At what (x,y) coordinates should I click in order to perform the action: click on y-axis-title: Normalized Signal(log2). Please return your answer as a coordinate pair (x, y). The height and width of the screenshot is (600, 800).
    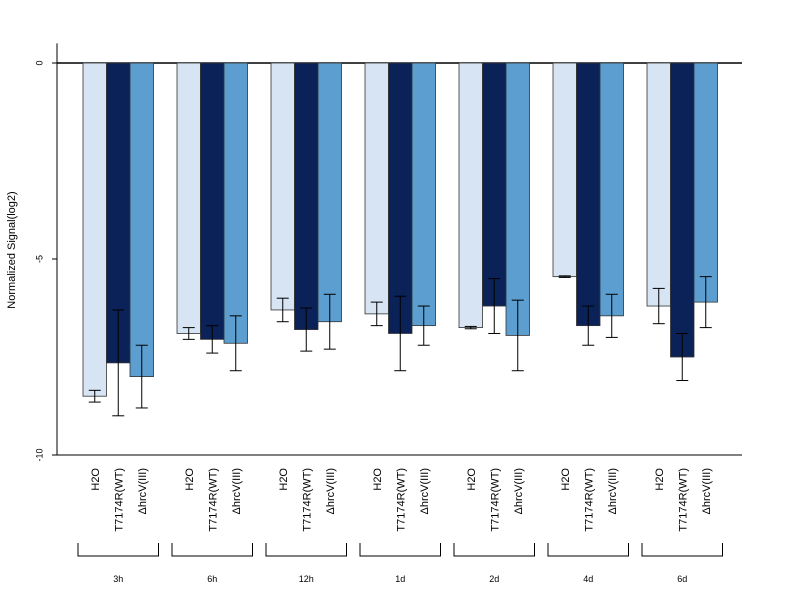
    Looking at the image, I should click on (12, 249).